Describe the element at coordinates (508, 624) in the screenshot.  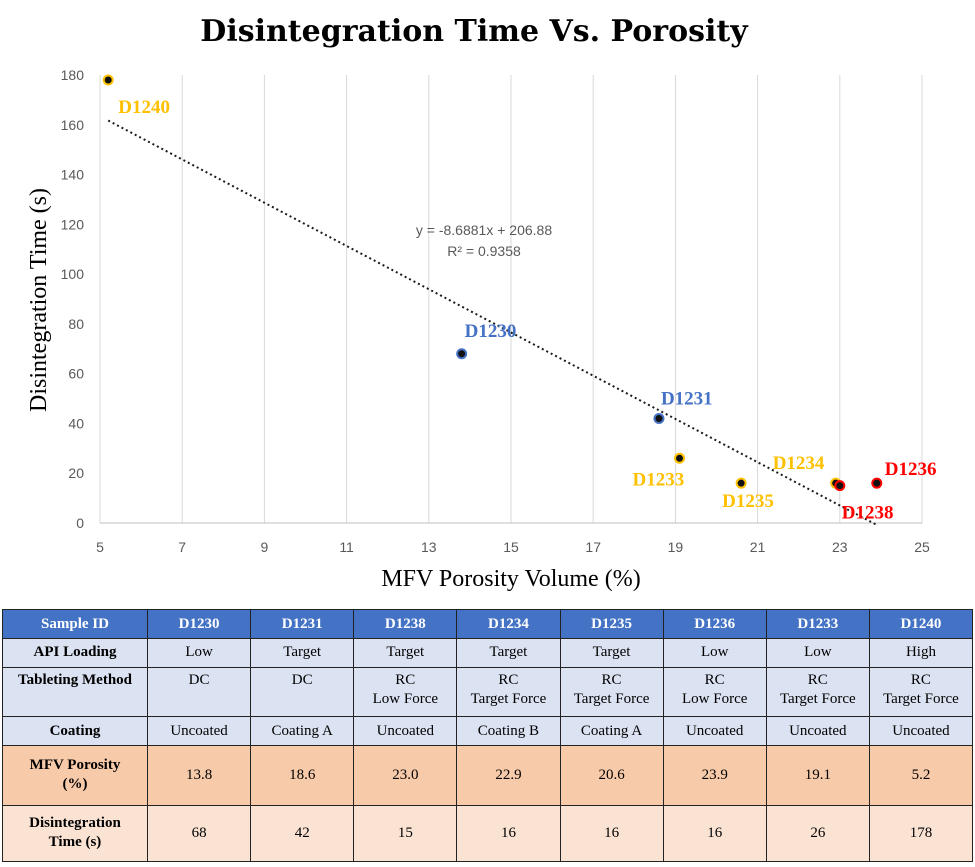
I see `header-D1234: D1234` at that location.